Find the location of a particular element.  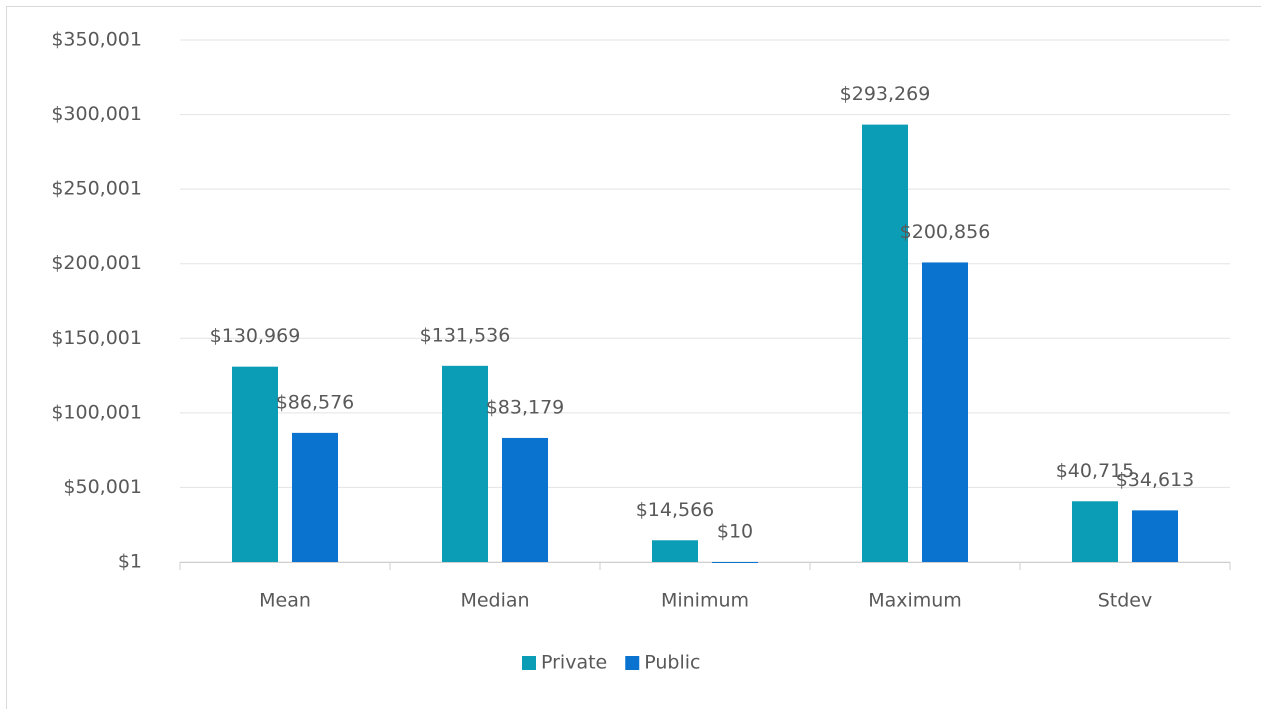

x-tick-label: Stdev is located at coordinates (1125, 601).